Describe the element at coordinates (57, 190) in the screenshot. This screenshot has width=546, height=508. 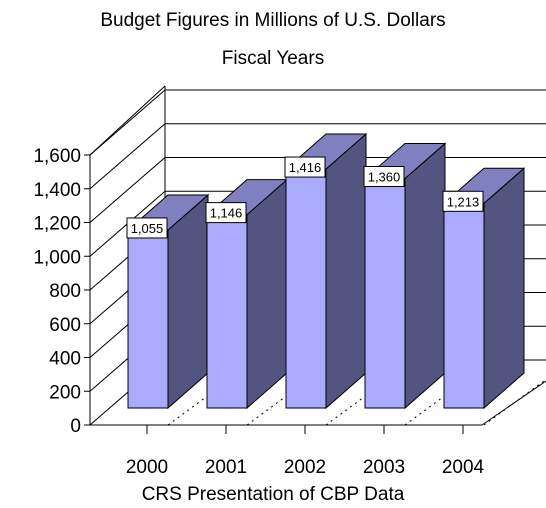
I see `y-tick-label: 1,400` at that location.